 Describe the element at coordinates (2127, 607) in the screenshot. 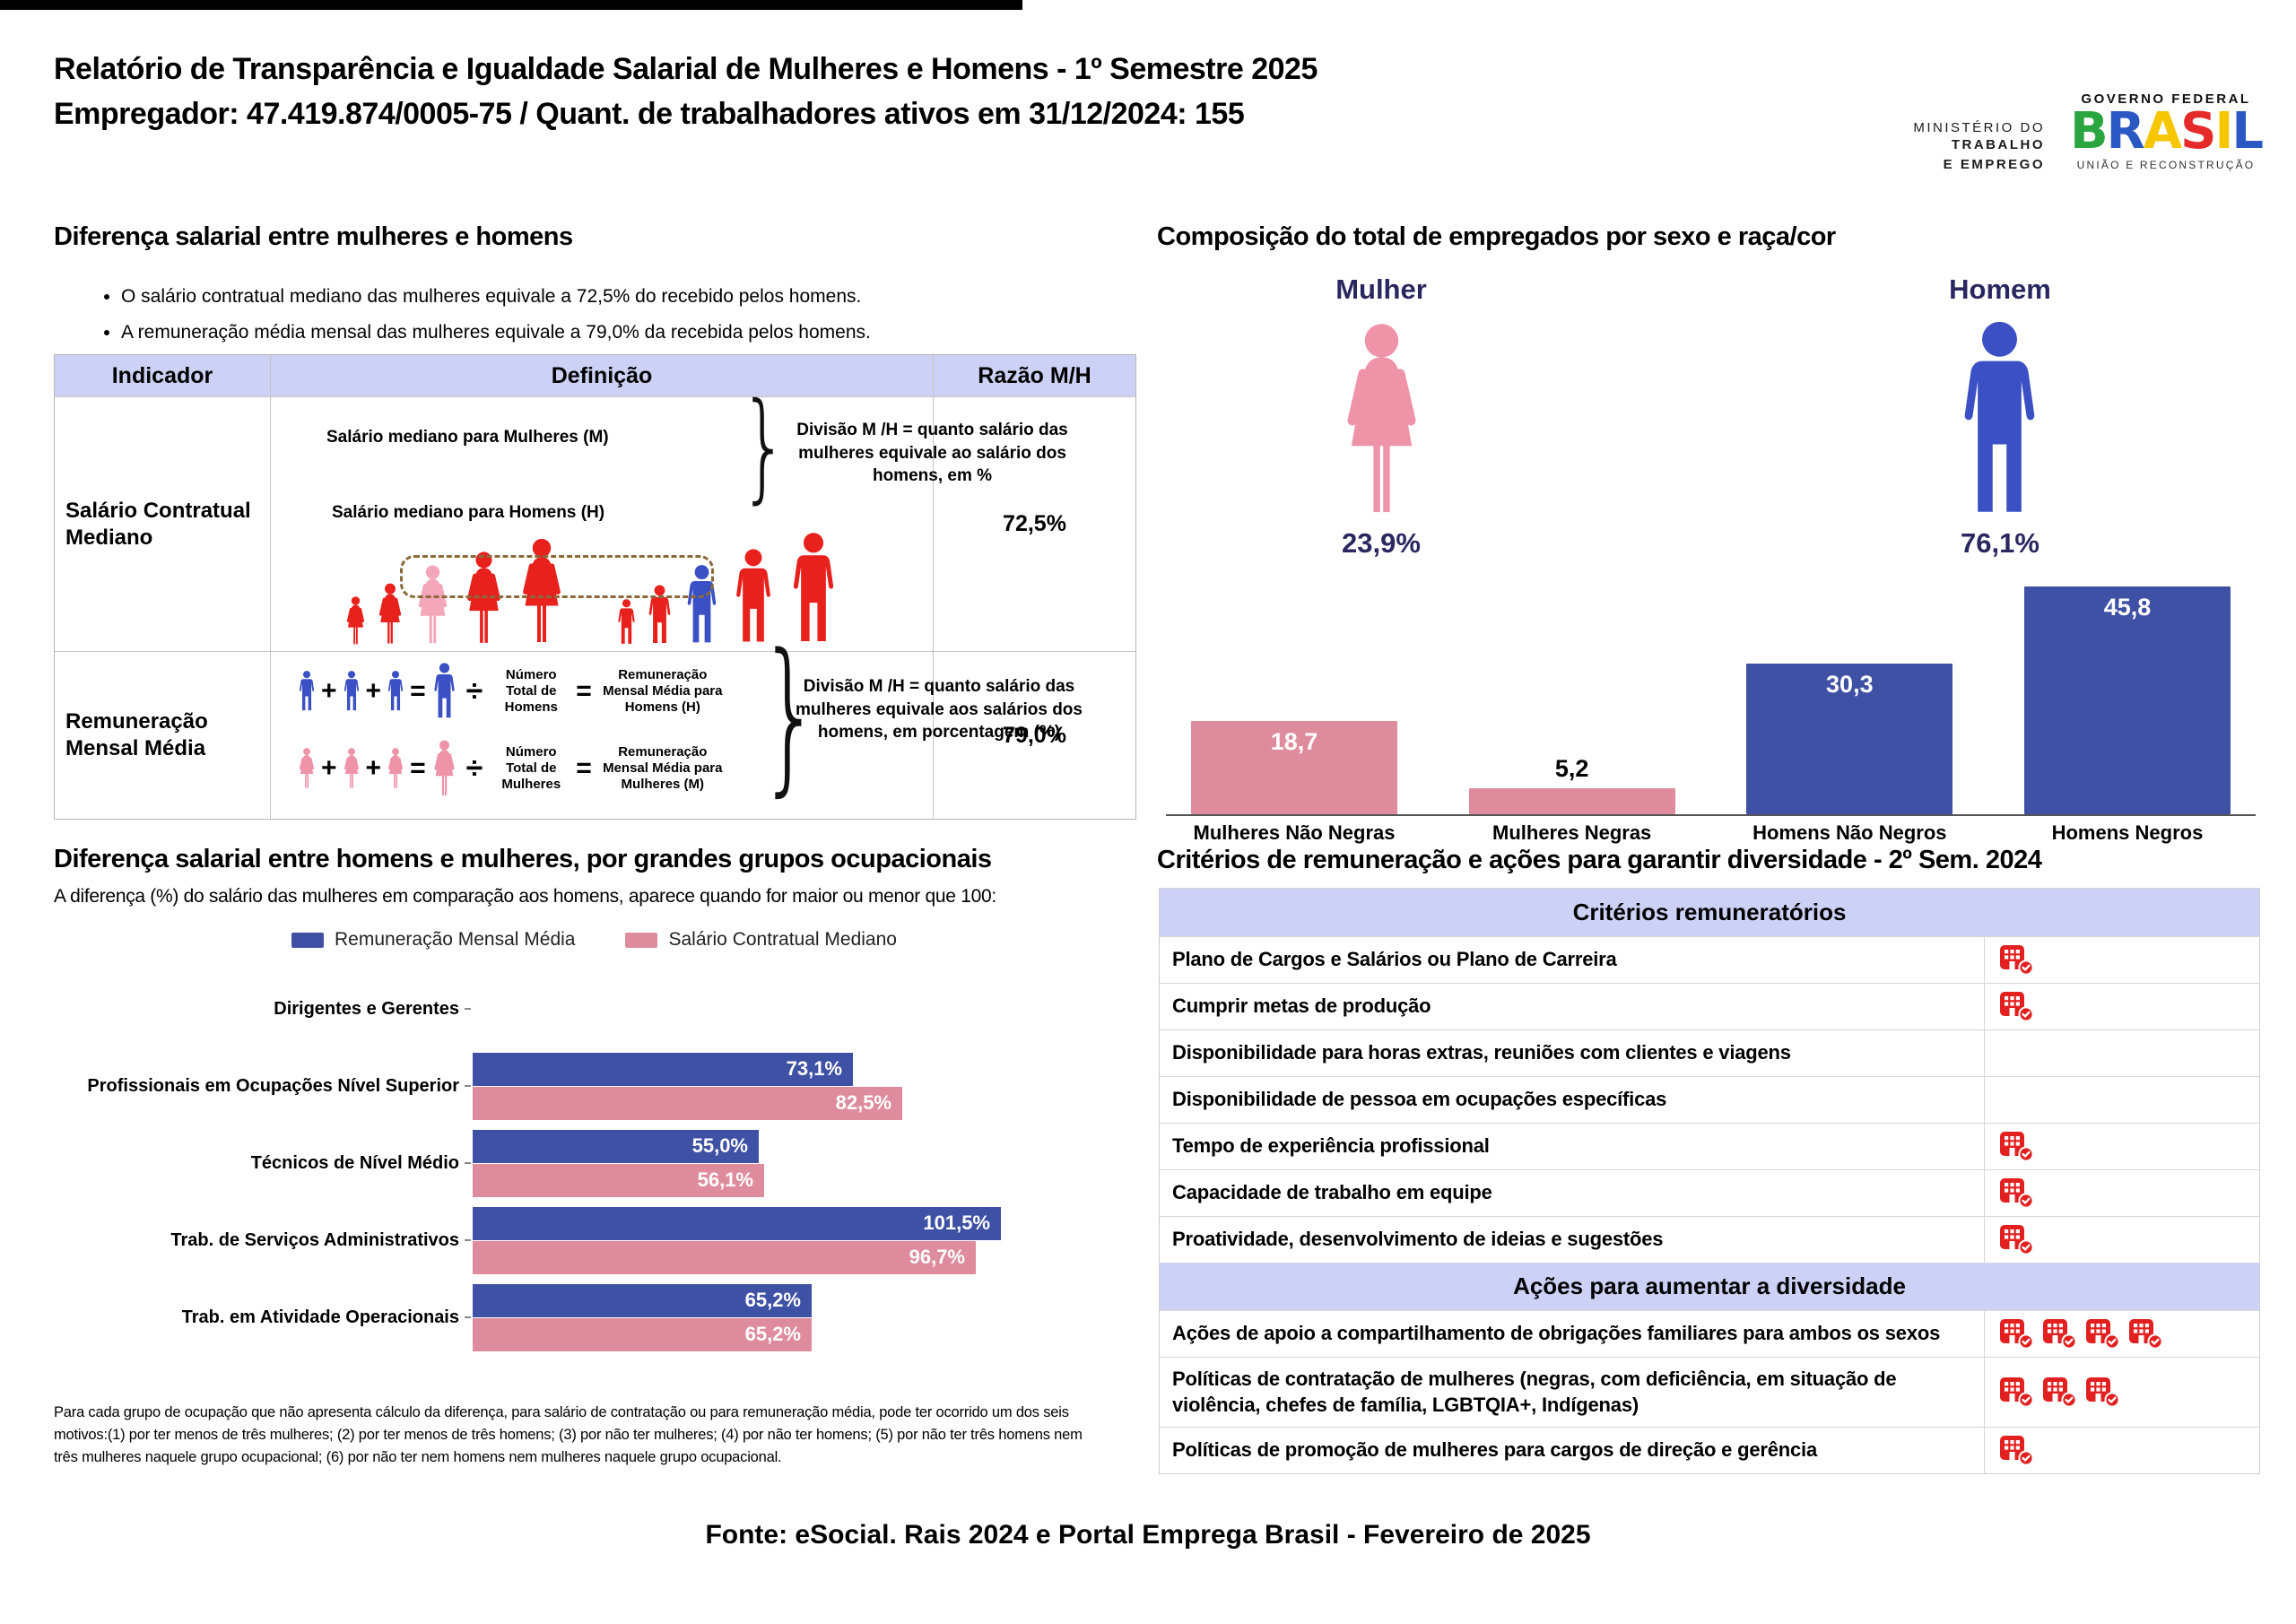

I see `bar-value: 45,8` at that location.